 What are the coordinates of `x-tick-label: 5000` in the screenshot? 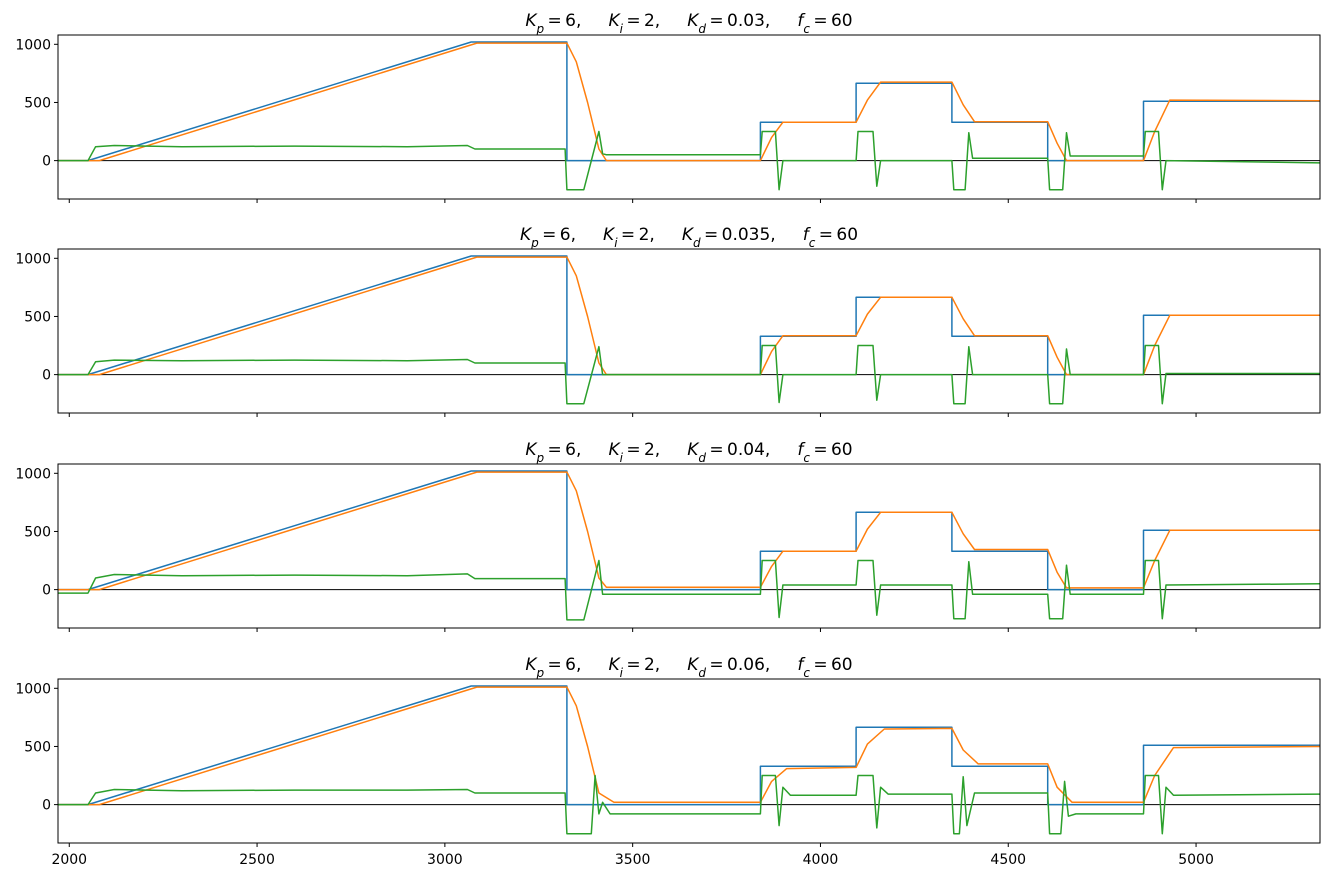 It's located at (1196, 860).